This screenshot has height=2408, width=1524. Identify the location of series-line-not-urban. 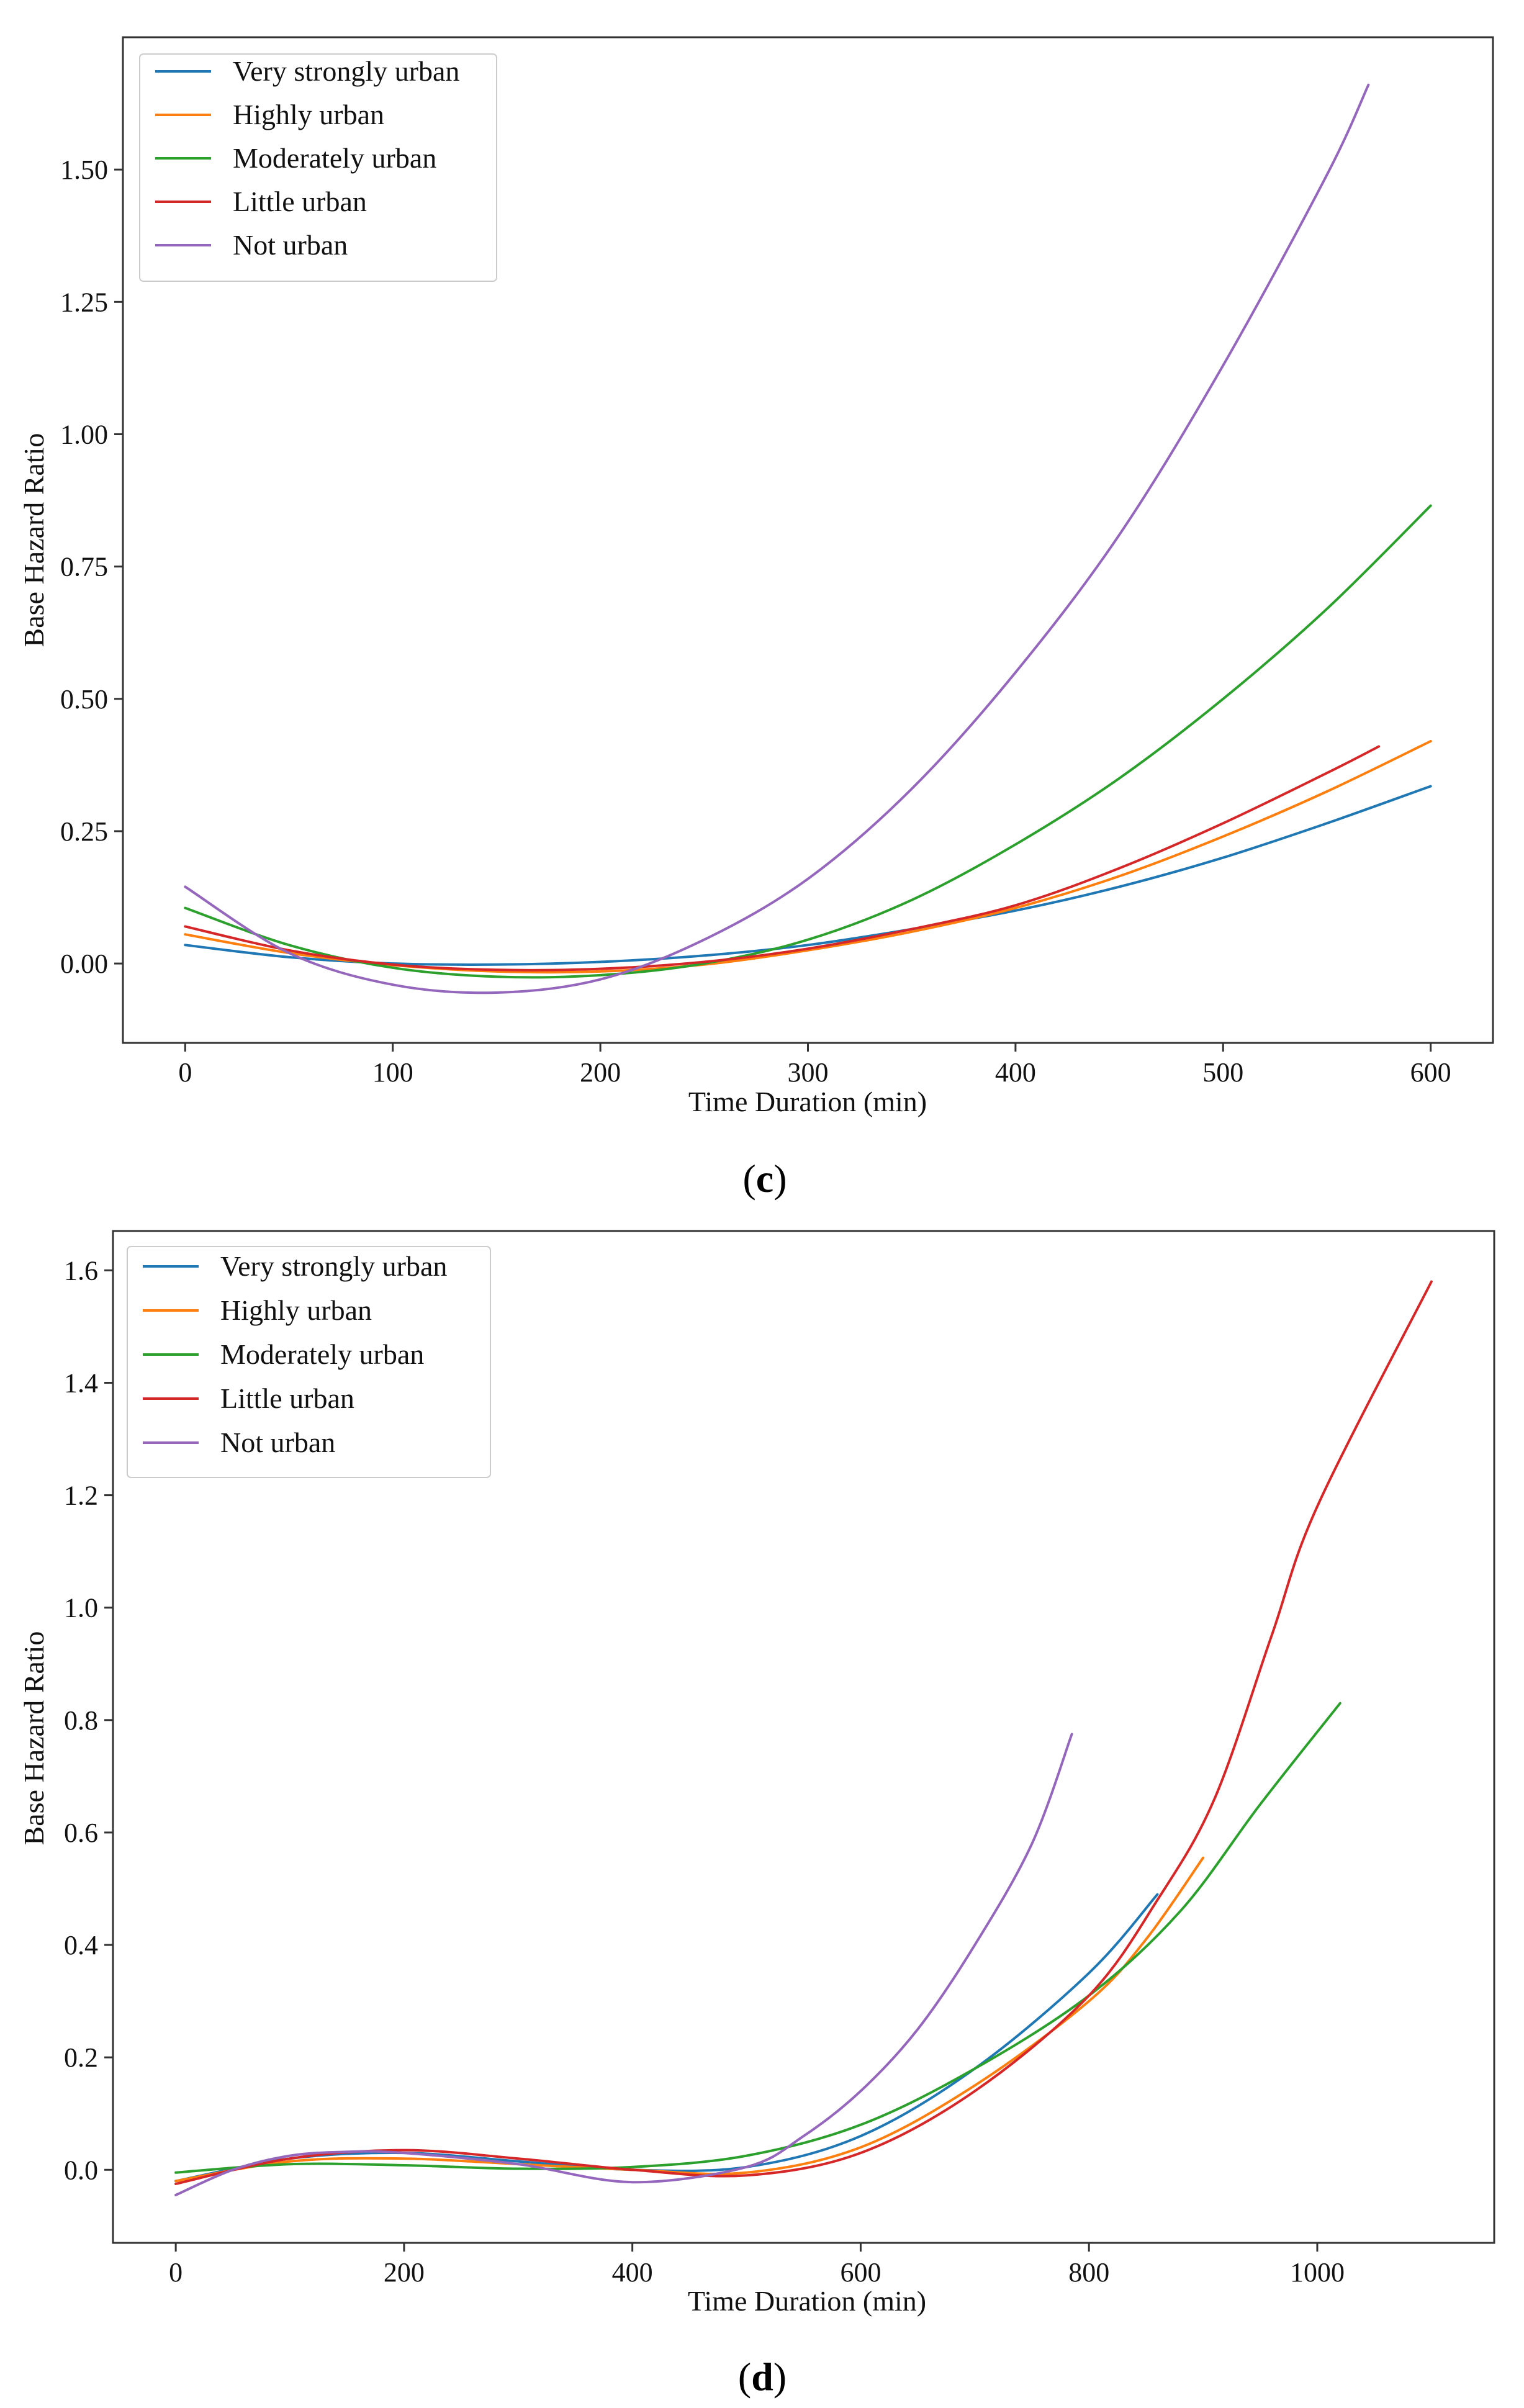
(623, 1964).